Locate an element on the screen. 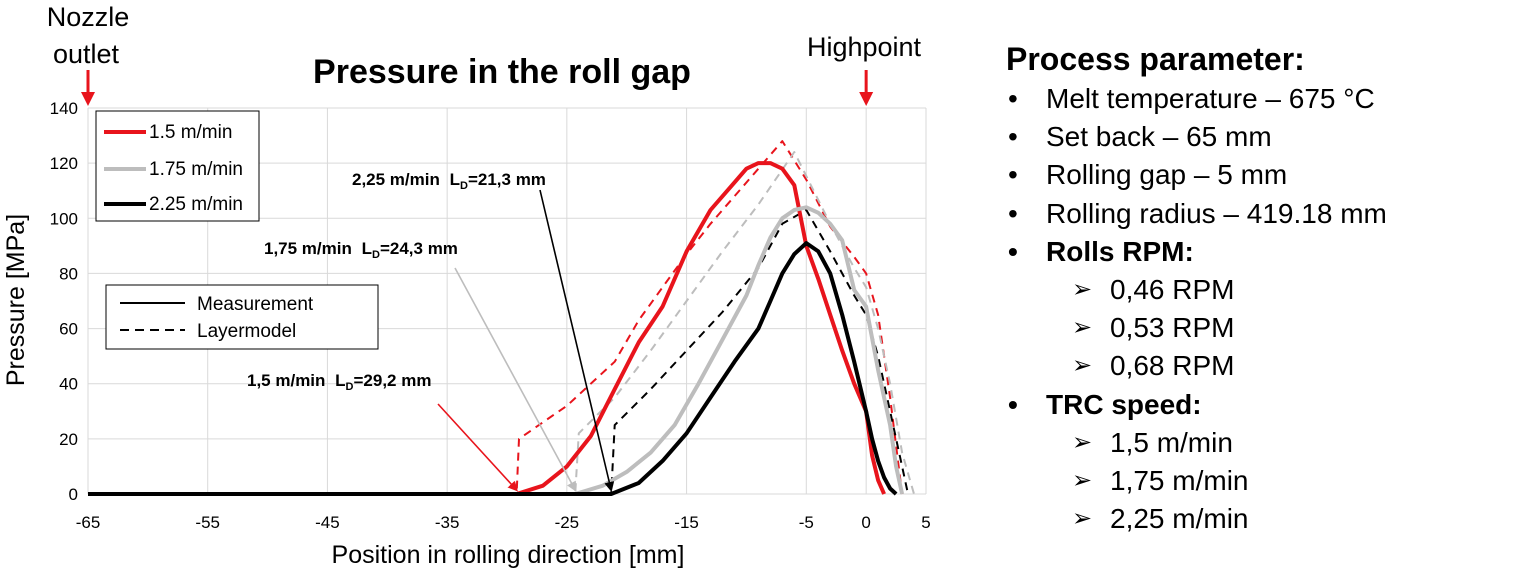 The width and height of the screenshot is (1524, 577). chart-title: Pressure in the roll gap is located at coordinates (502, 72).